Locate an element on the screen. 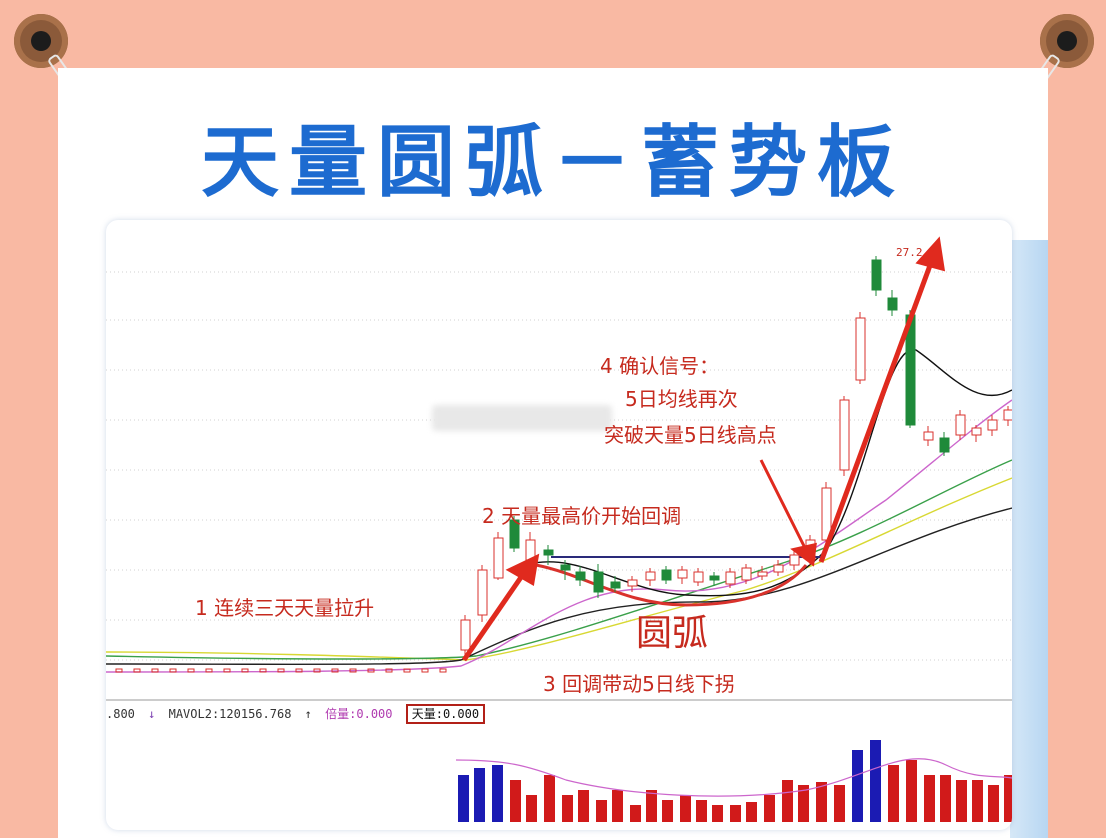 Image resolution: width=1106 pixels, height=838 pixels. tianliang-value: 天量:0.000 is located at coordinates (445, 714).